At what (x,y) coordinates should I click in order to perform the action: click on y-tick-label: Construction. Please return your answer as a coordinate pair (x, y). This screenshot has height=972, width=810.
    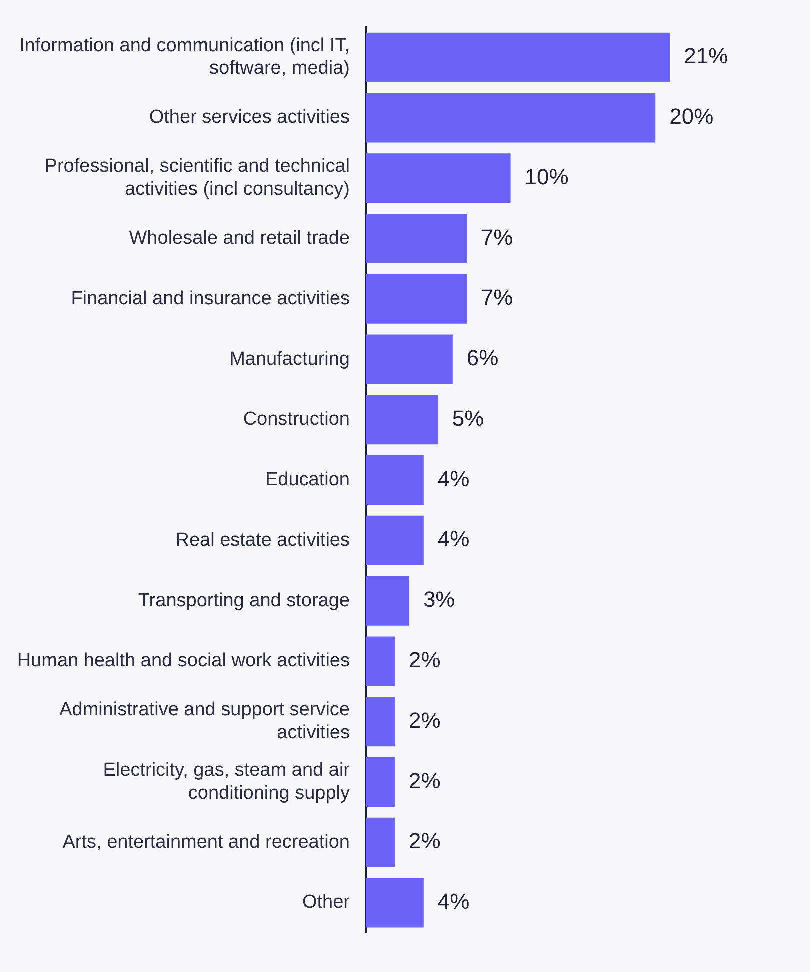
    Looking at the image, I should click on (296, 419).